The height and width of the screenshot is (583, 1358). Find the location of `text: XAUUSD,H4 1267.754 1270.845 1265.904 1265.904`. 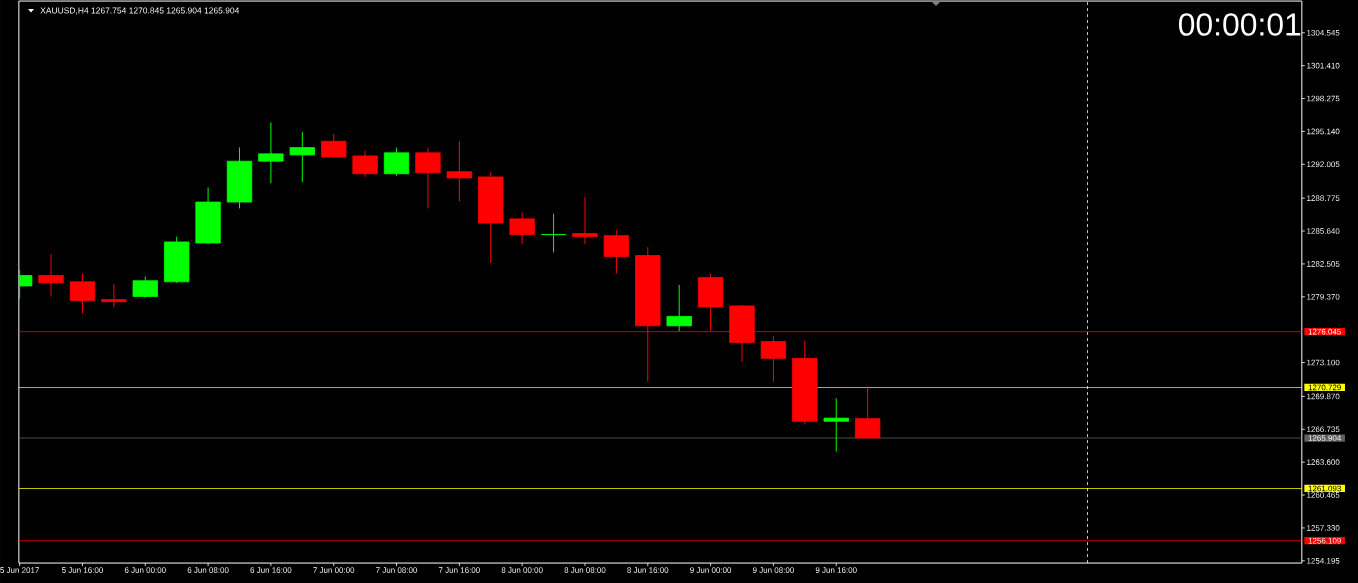

text: XAUUSD,H4 1267.754 1270.845 1265.904 1265.904 is located at coordinates (140, 11).